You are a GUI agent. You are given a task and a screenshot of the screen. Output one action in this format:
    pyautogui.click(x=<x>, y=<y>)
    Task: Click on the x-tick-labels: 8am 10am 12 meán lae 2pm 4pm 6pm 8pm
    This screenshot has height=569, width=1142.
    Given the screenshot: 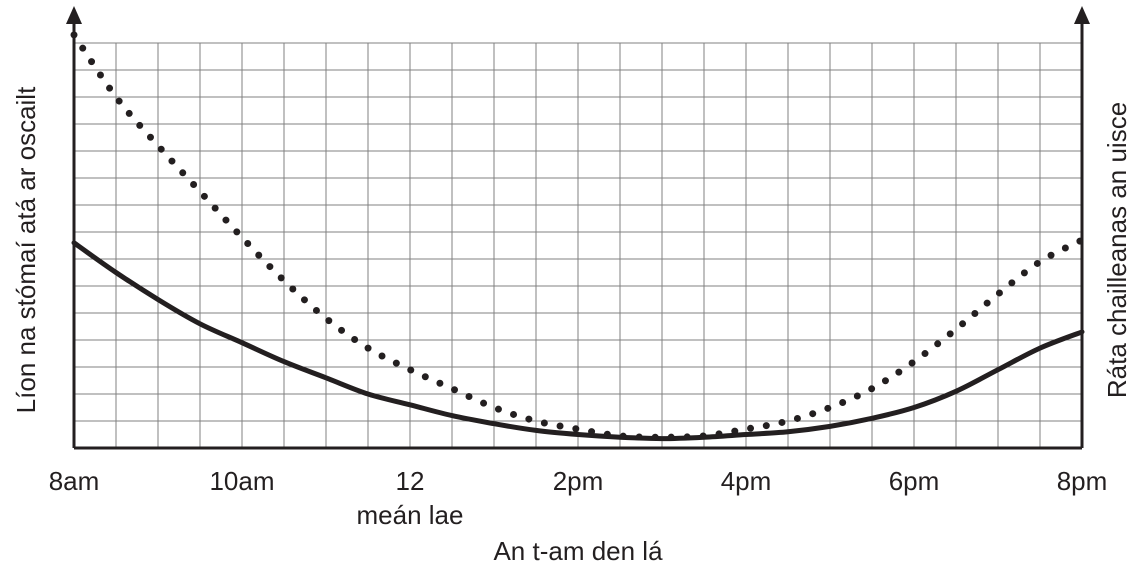 What is the action you would take?
    pyautogui.click(x=578, y=498)
    